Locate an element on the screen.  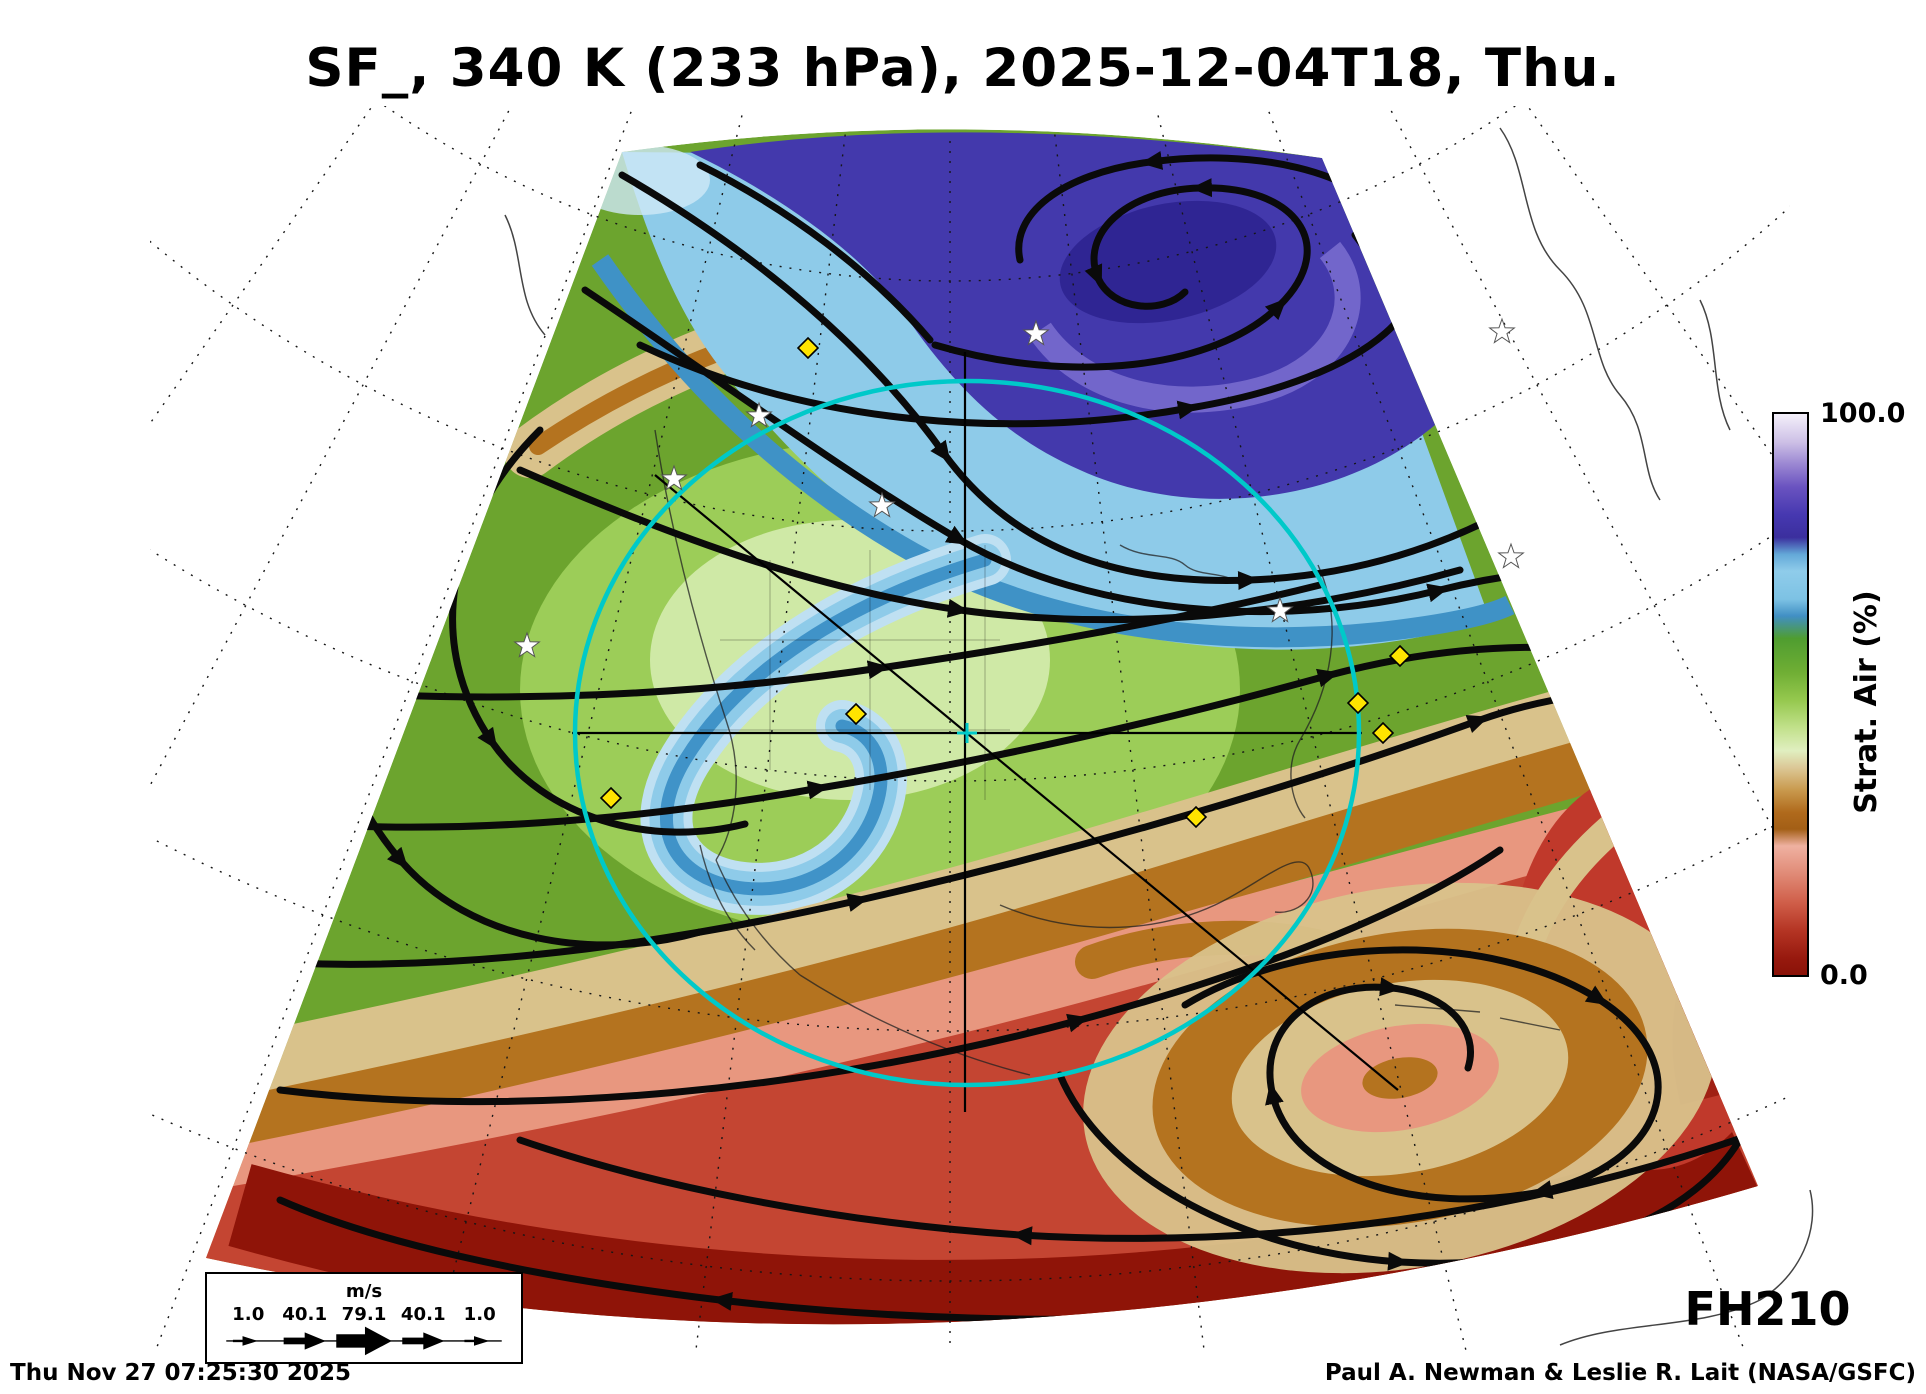
wind-value-label: 79.1 is located at coordinates (364, 1314).